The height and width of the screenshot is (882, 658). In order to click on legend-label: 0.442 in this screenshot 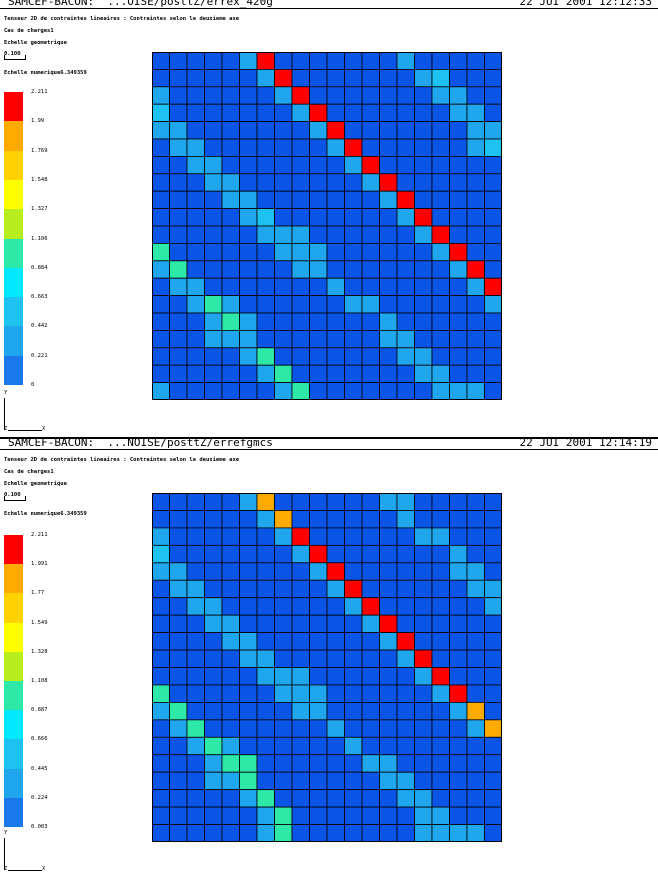, I will do `click(39, 326)`.